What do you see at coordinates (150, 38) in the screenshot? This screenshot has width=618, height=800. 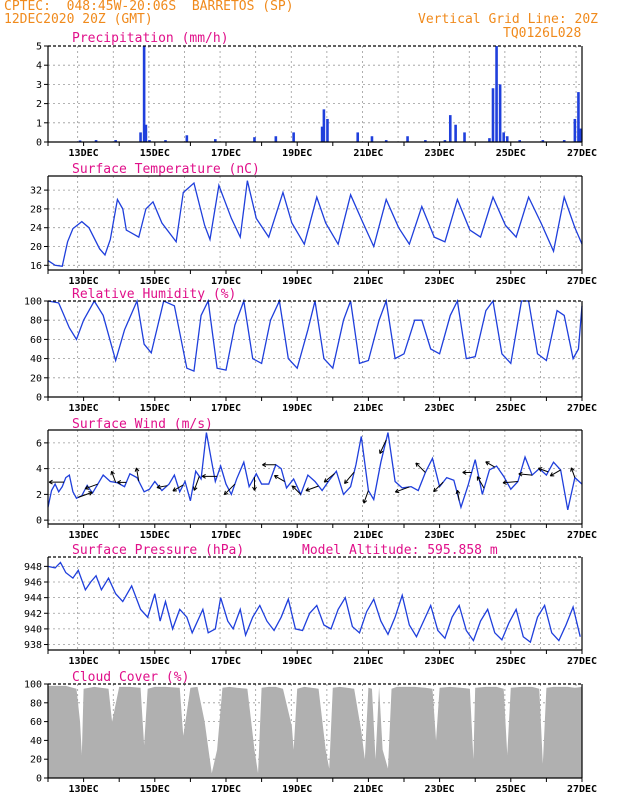 I see `panel-title: Precipitation (mm/h)` at bounding box center [150, 38].